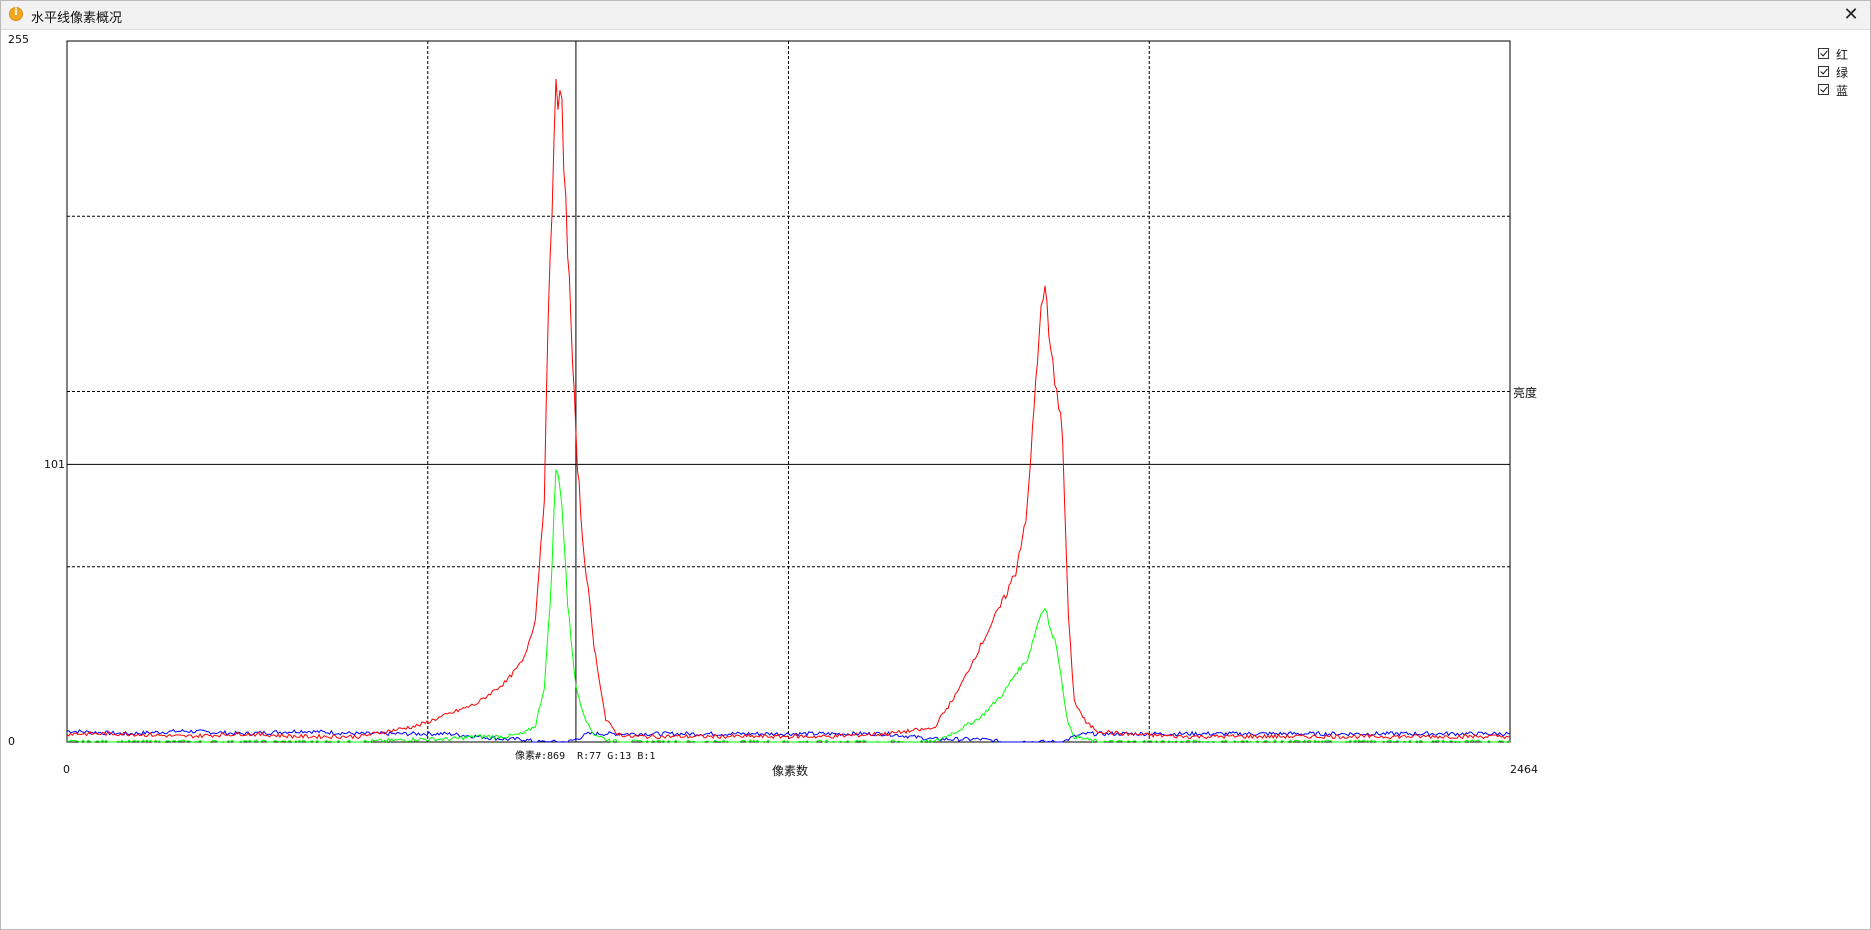  I want to click on legend-red-label: 红, so click(1842, 55).